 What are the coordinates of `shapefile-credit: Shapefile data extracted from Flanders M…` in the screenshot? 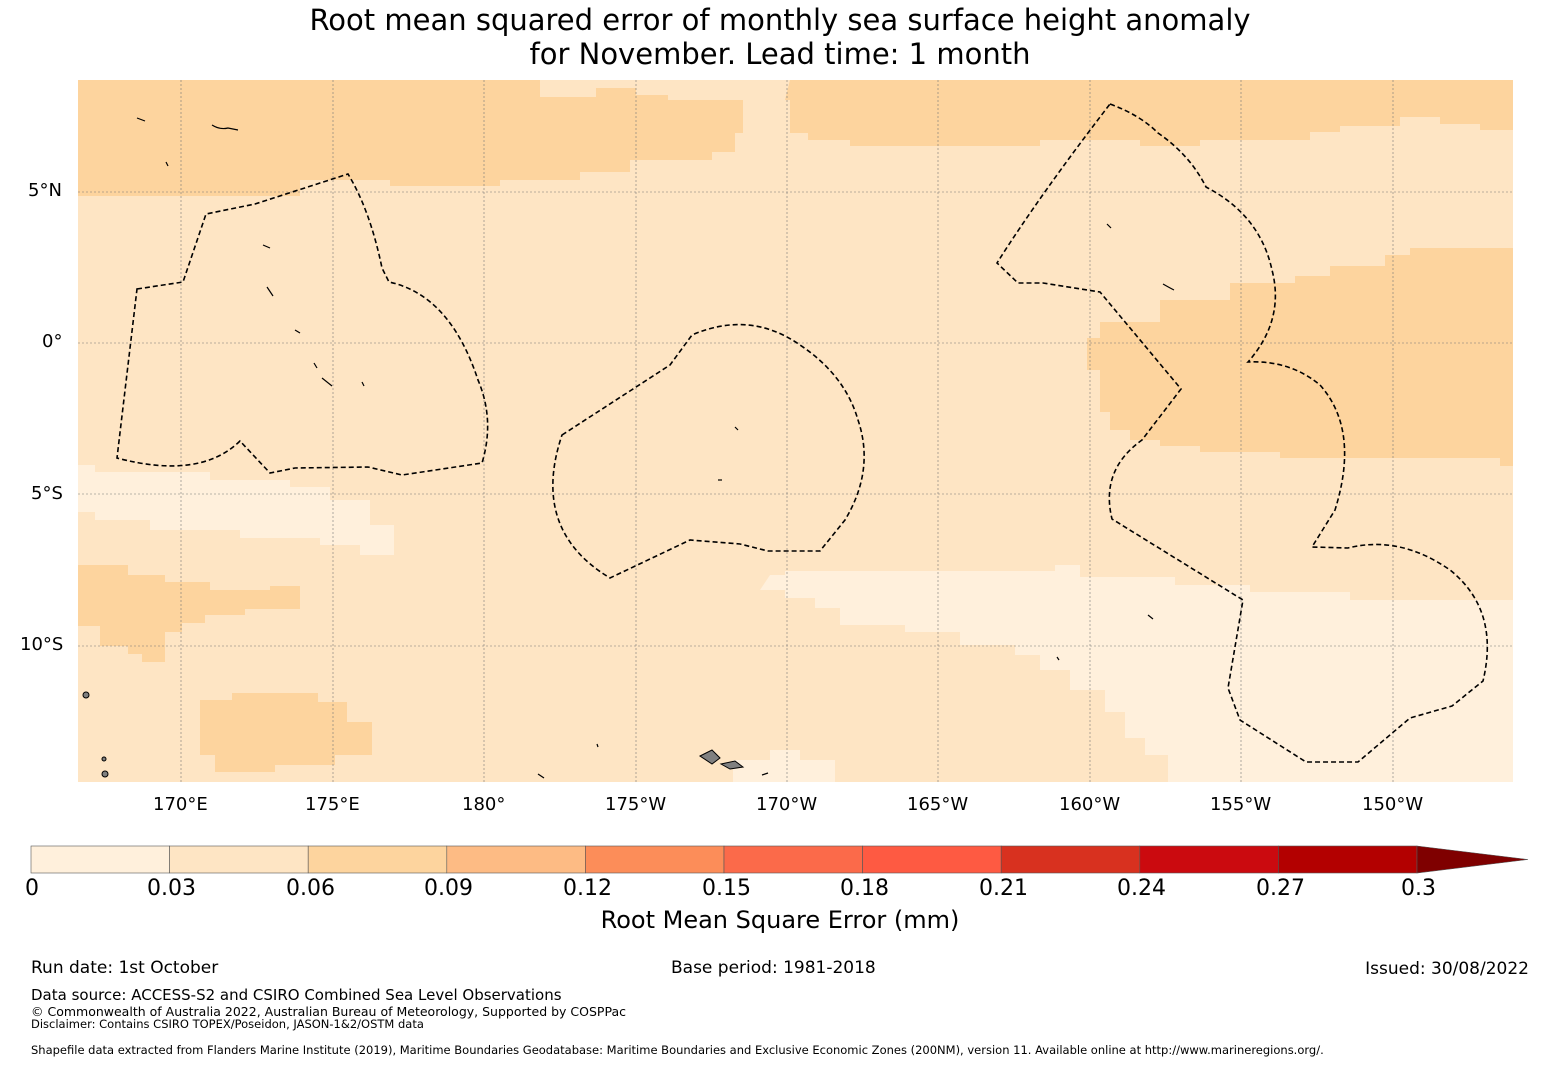 It's located at (677, 1050).